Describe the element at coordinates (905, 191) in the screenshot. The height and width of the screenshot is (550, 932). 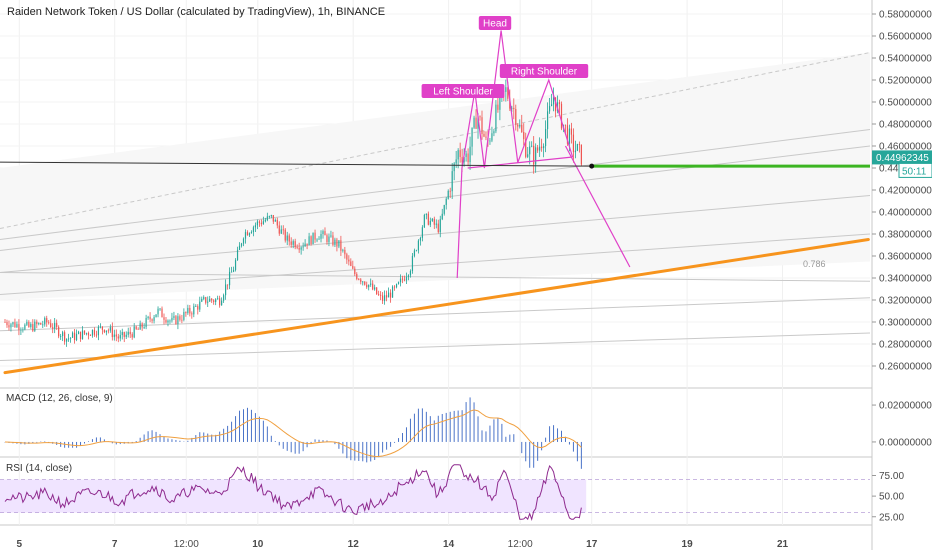
I see `price-tick-label: 0.42000000` at that location.